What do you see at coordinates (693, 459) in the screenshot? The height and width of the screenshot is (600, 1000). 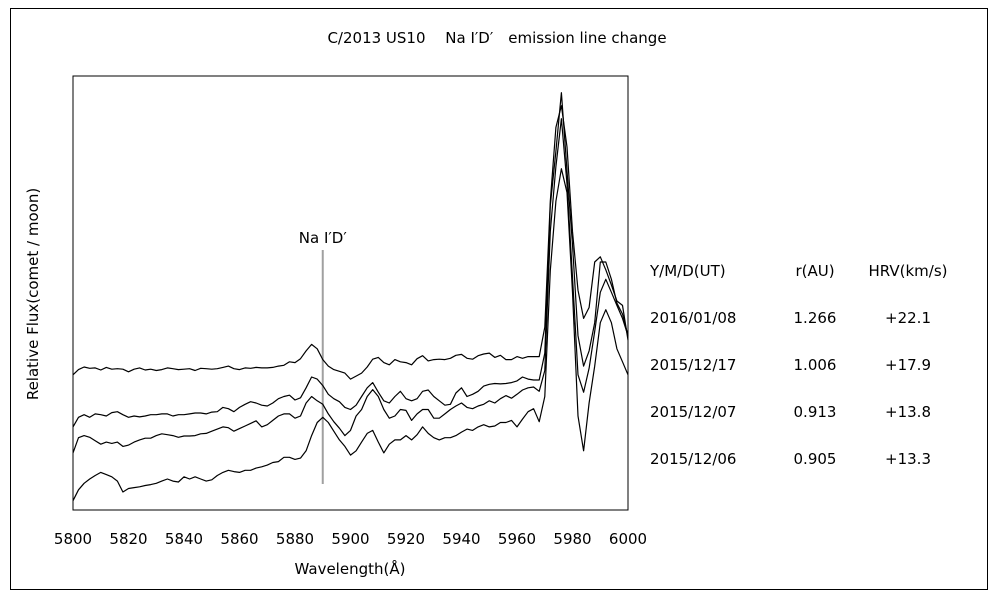 I see `date-cell: 2015/12/06` at bounding box center [693, 459].